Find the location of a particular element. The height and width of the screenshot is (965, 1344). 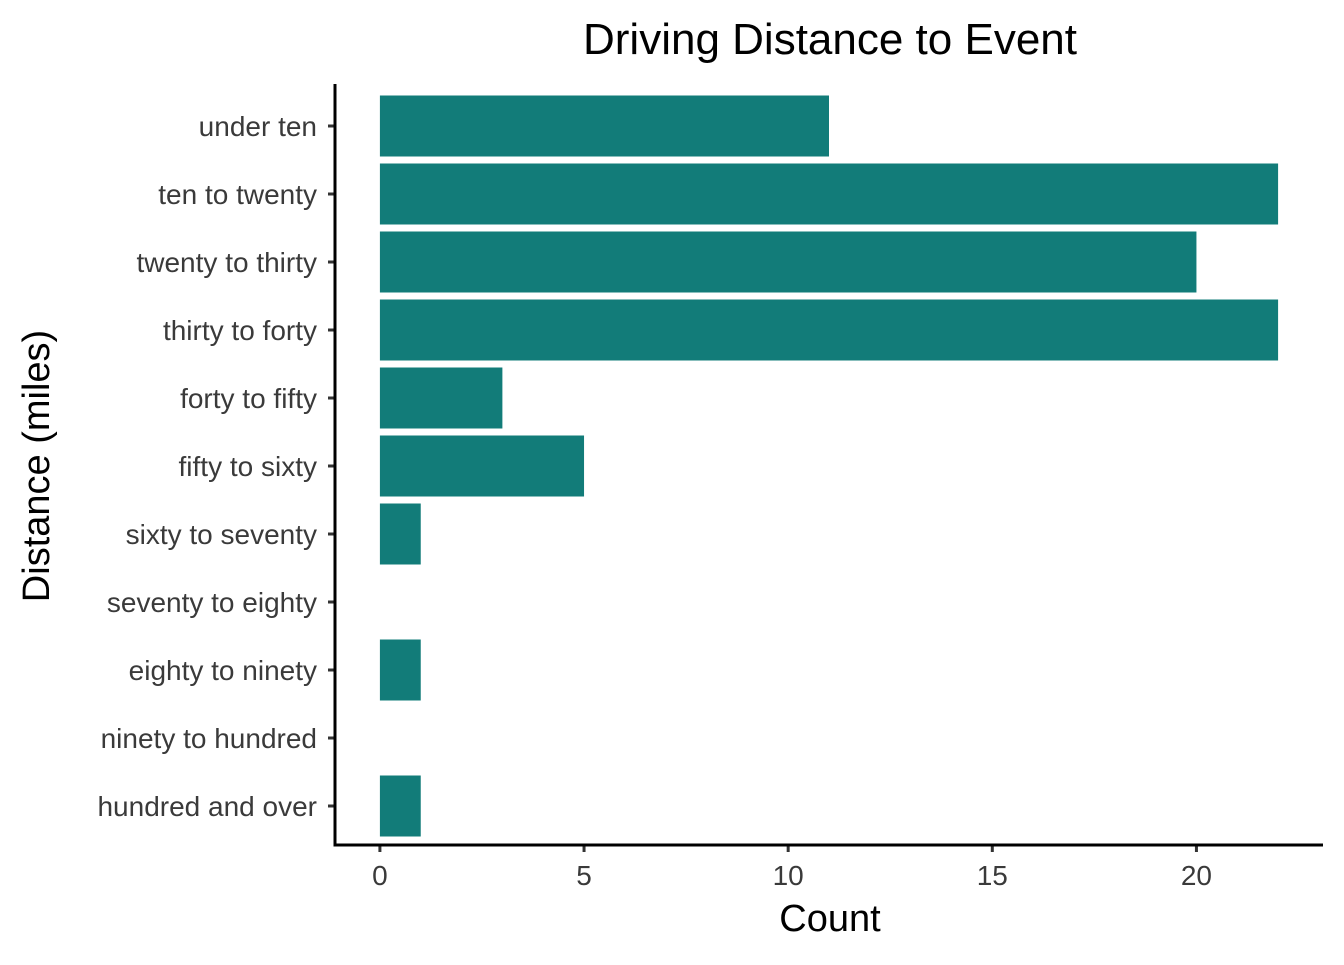

x-tick-label: 0 is located at coordinates (380, 875).